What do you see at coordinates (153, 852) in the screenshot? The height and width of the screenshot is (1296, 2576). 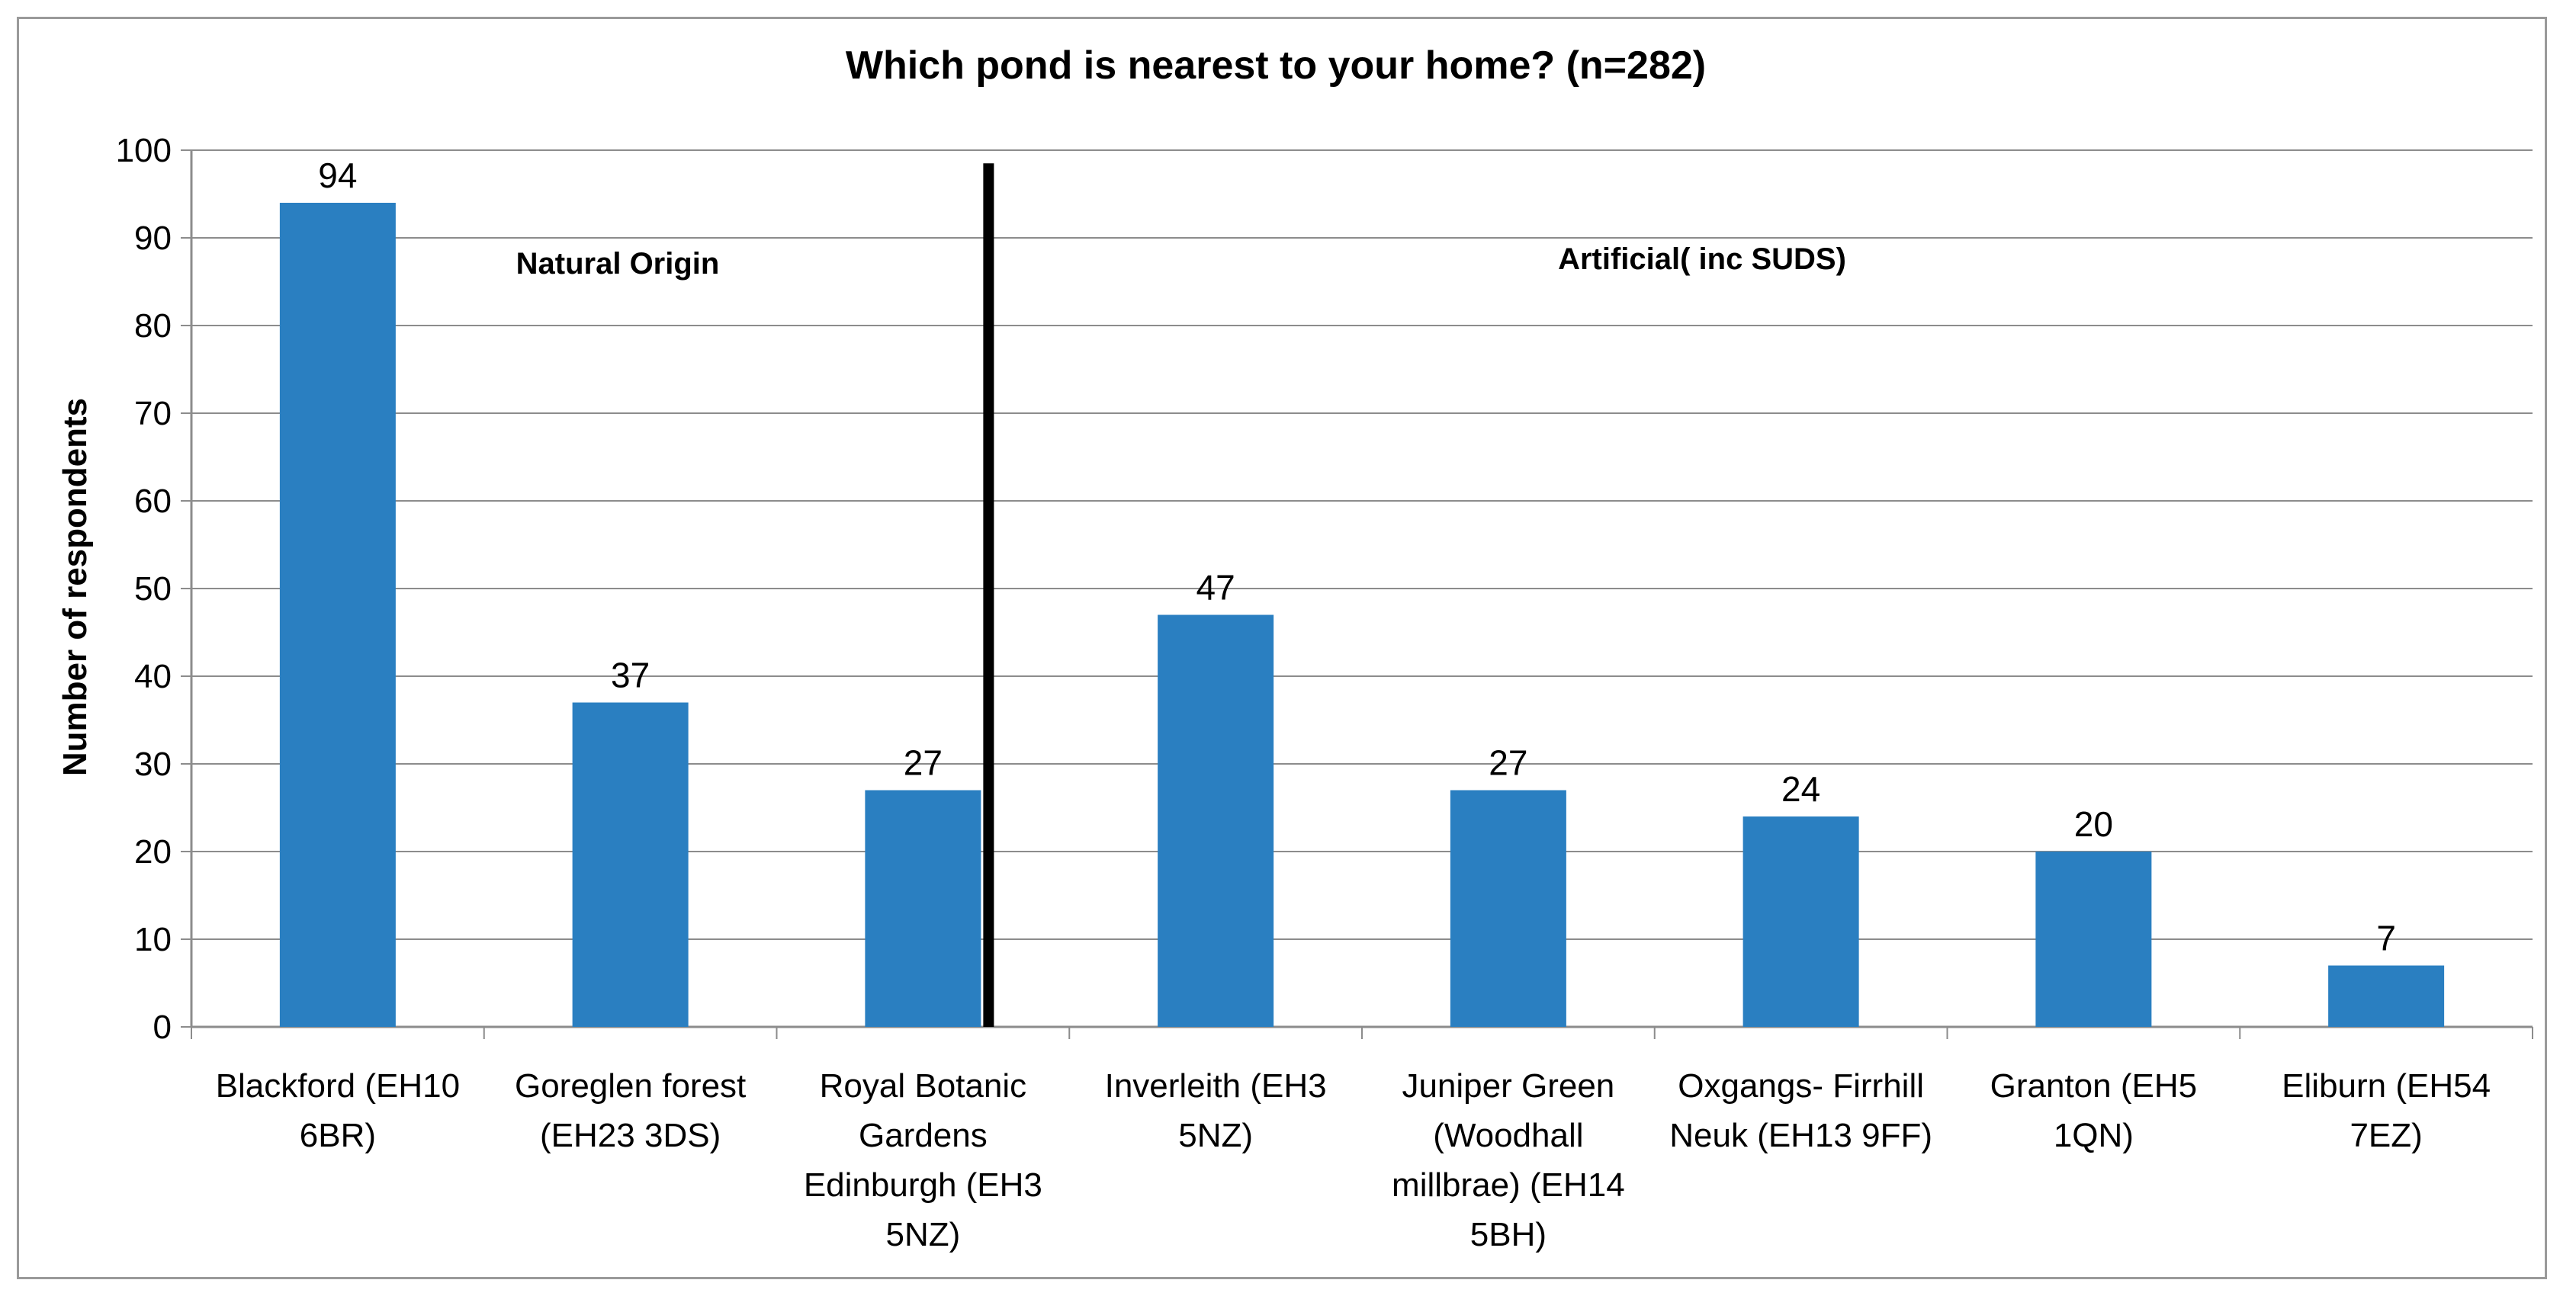 I see `y-tick-label: 20` at bounding box center [153, 852].